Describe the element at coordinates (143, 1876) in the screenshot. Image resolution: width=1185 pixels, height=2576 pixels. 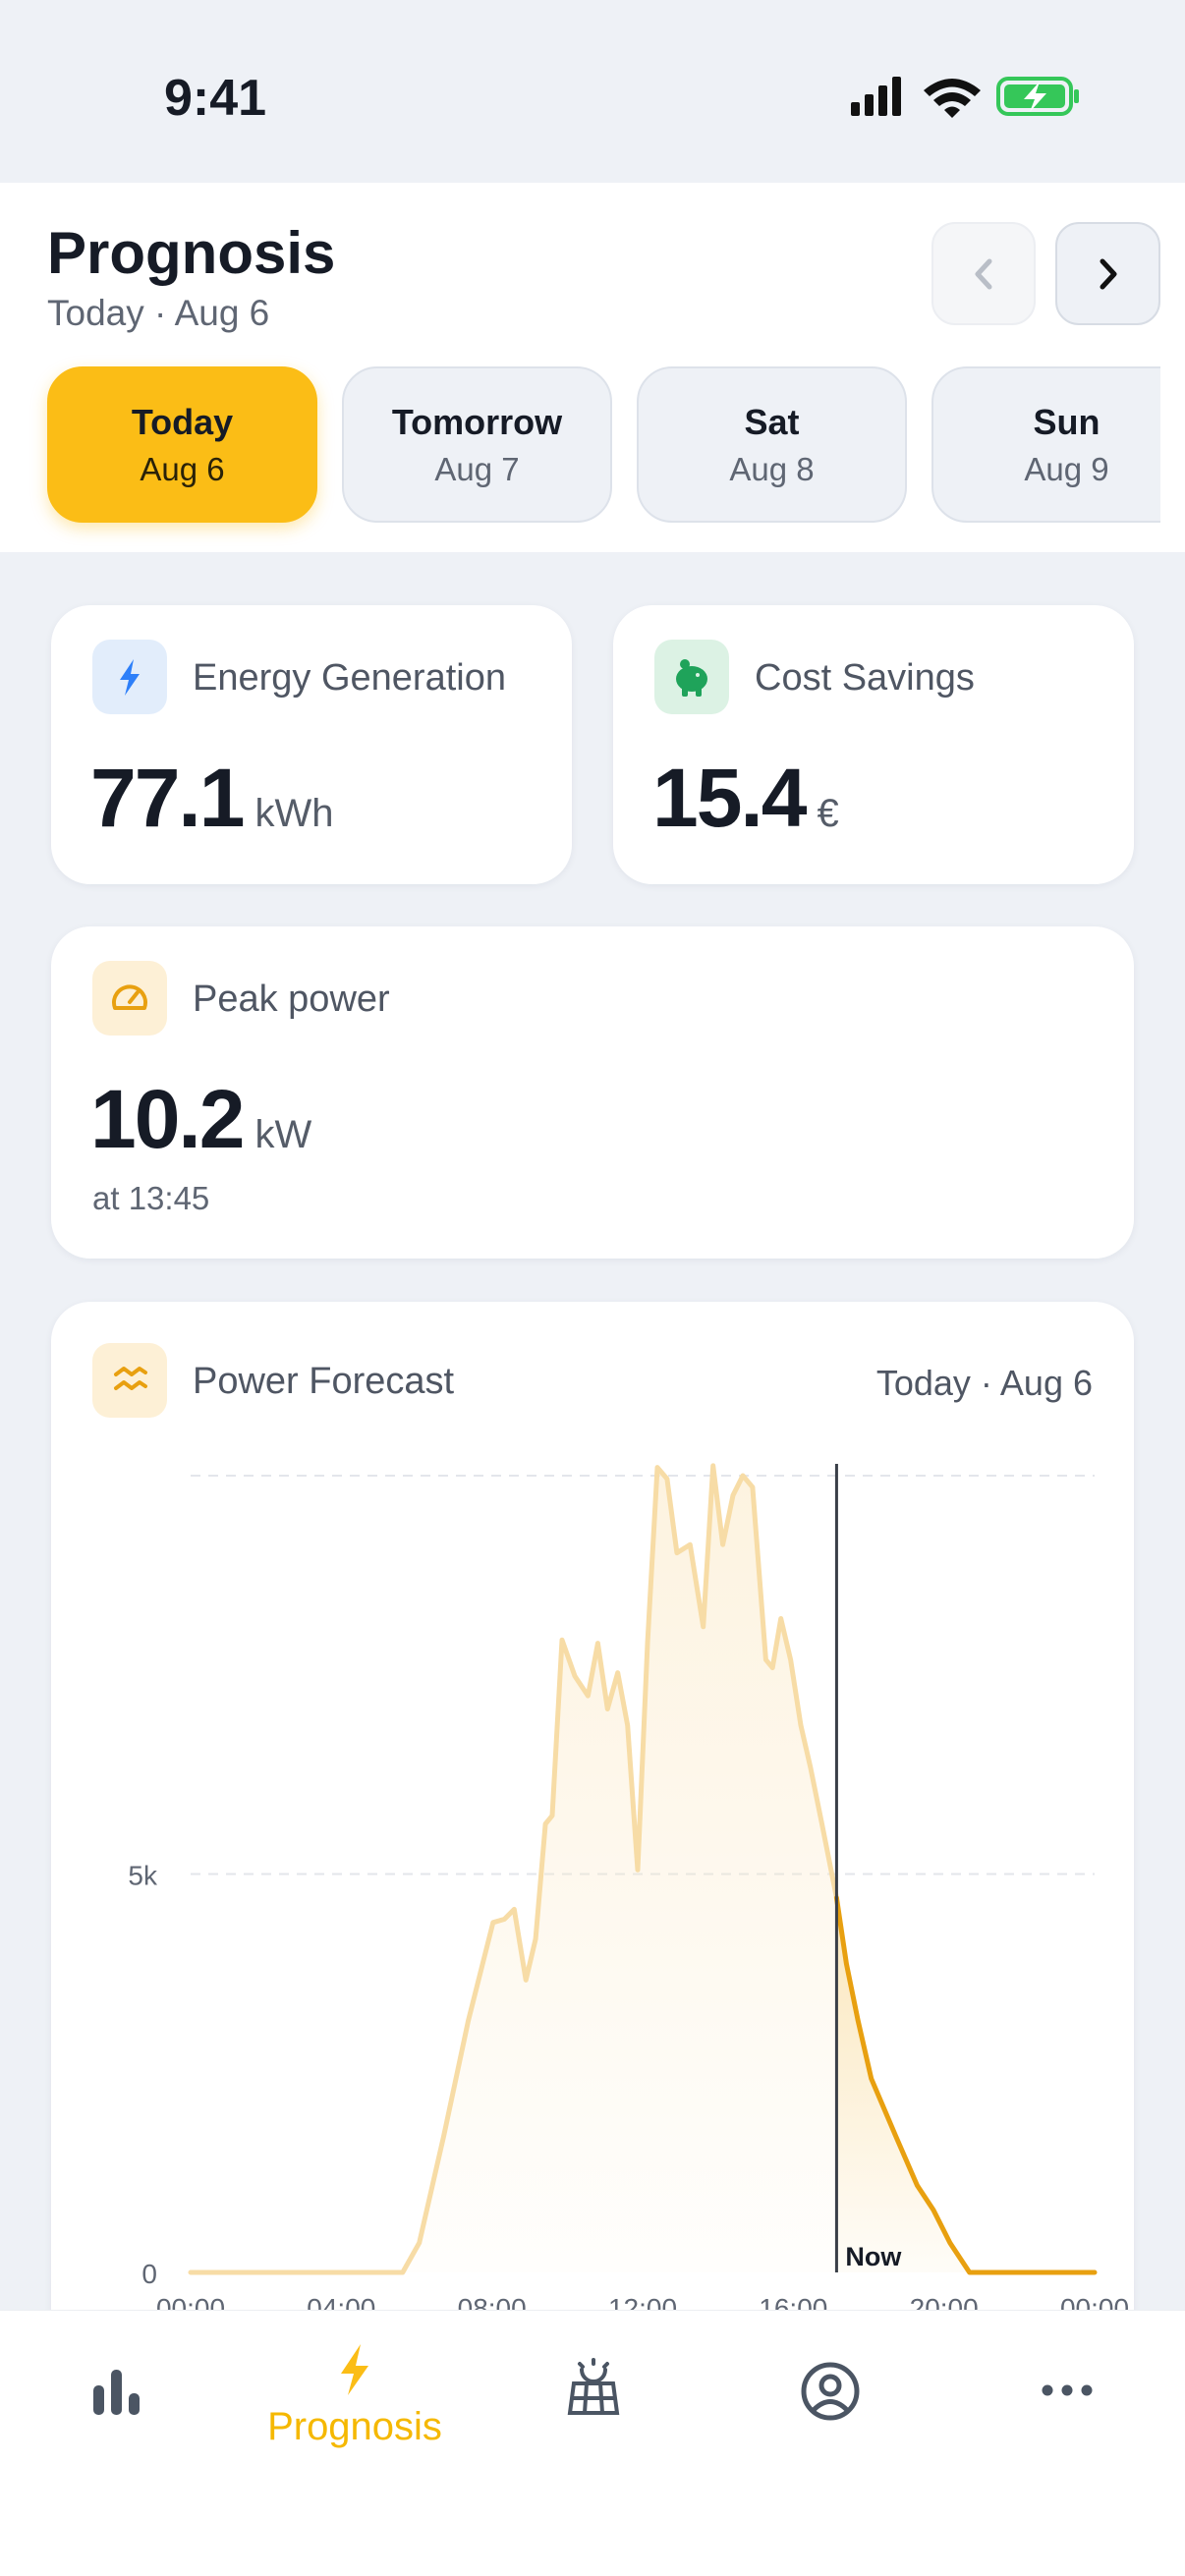
I see `y-tick-label: 5k` at that location.